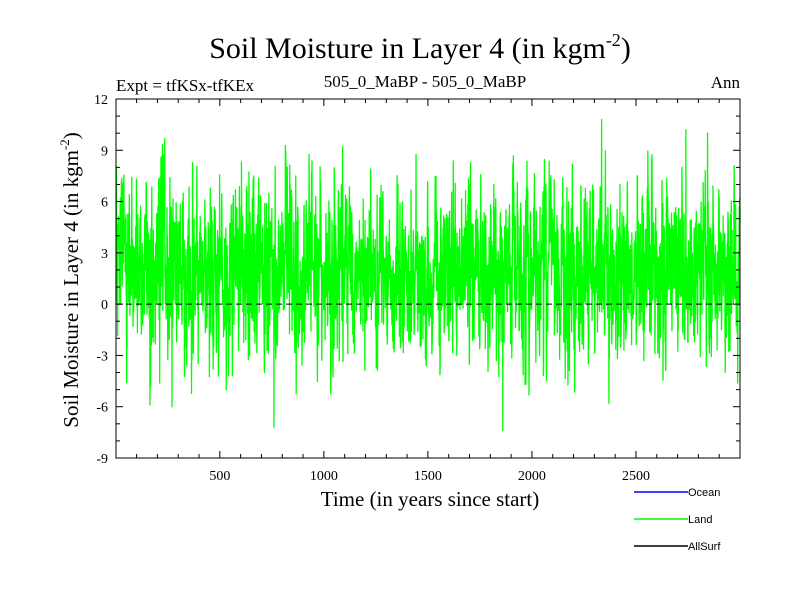 This screenshot has height=600, width=800. Describe the element at coordinates (104, 305) in the screenshot. I see `y-tick-label: 0` at that location.